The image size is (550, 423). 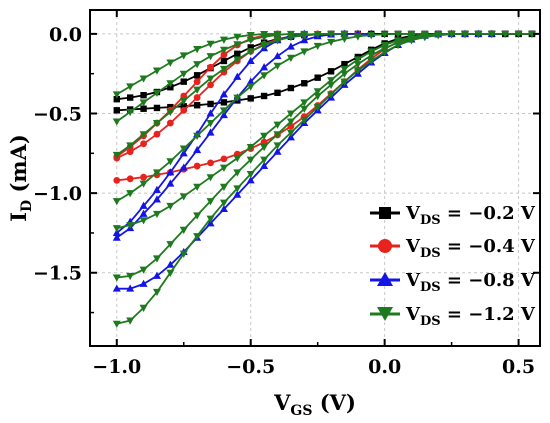 What do you see at coordinates (314, 404) in the screenshot?
I see `x-axis-title: VGS (V)` at bounding box center [314, 404].